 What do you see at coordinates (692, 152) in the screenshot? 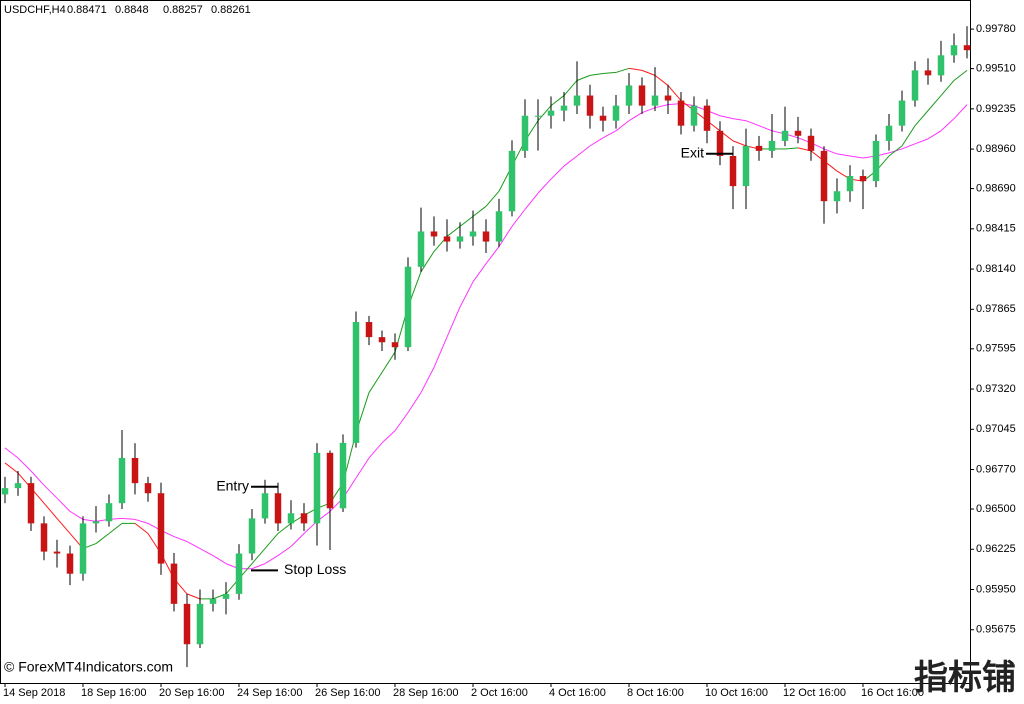
I see `annotation-label: Exit` at bounding box center [692, 152].